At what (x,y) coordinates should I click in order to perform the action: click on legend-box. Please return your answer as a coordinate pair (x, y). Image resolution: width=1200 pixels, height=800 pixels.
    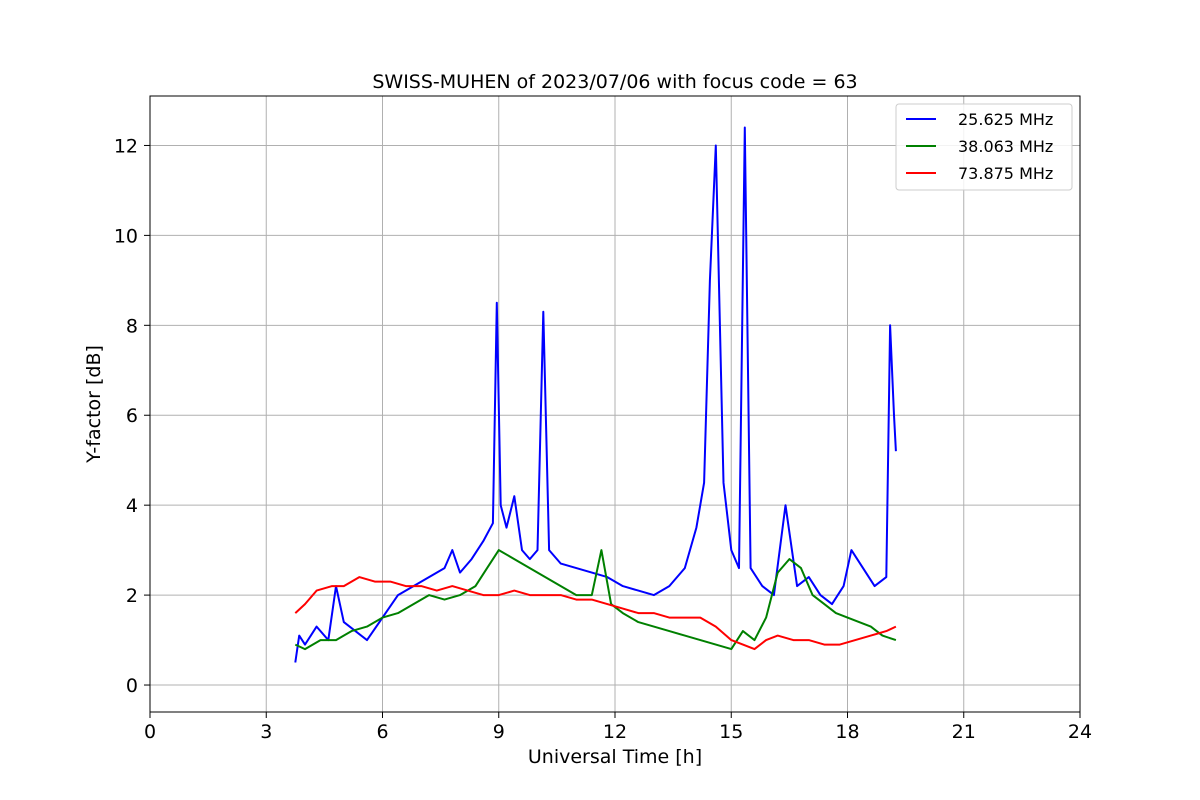
    Looking at the image, I should click on (984, 147).